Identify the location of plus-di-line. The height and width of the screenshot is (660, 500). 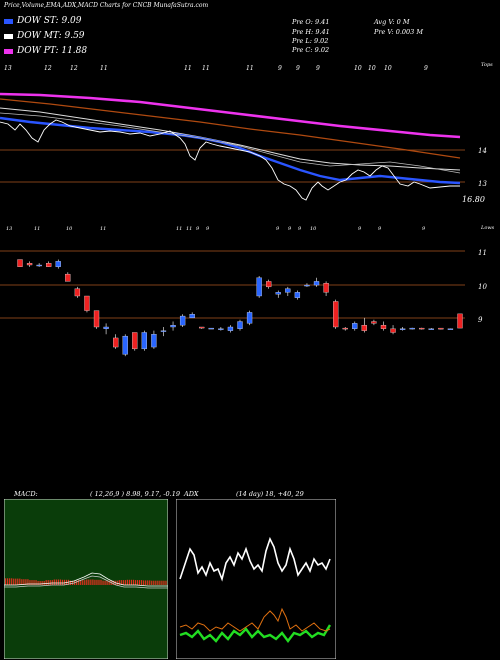
(255, 633).